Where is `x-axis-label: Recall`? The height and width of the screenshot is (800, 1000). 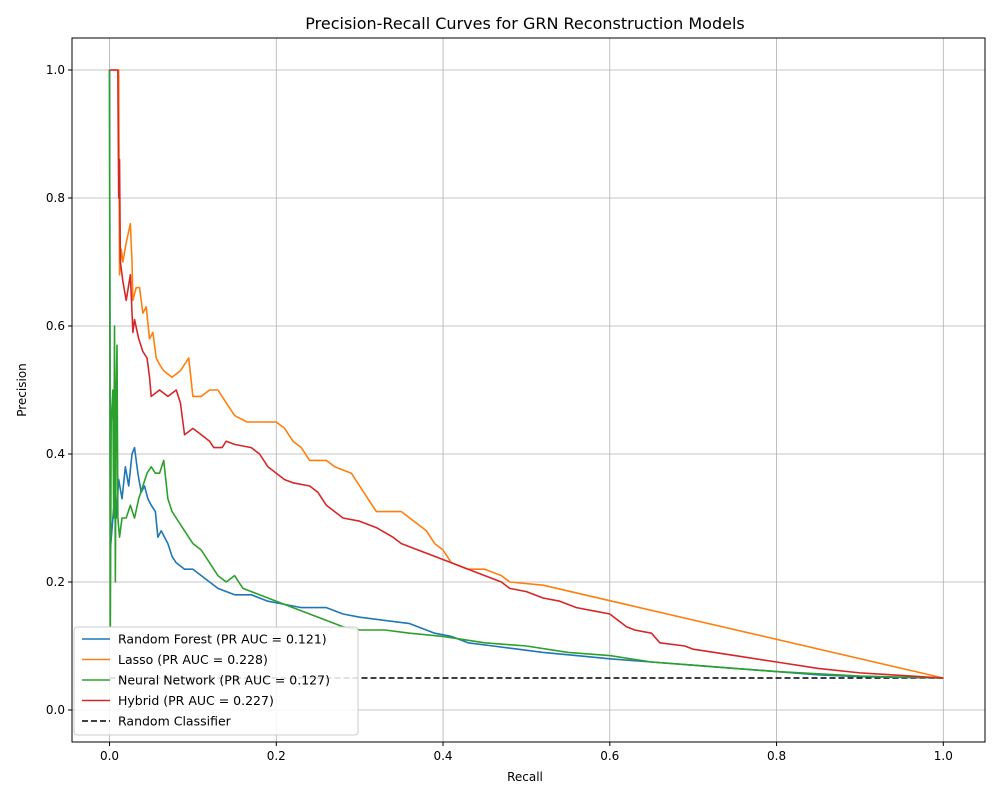 x-axis-label: Recall is located at coordinates (525, 777).